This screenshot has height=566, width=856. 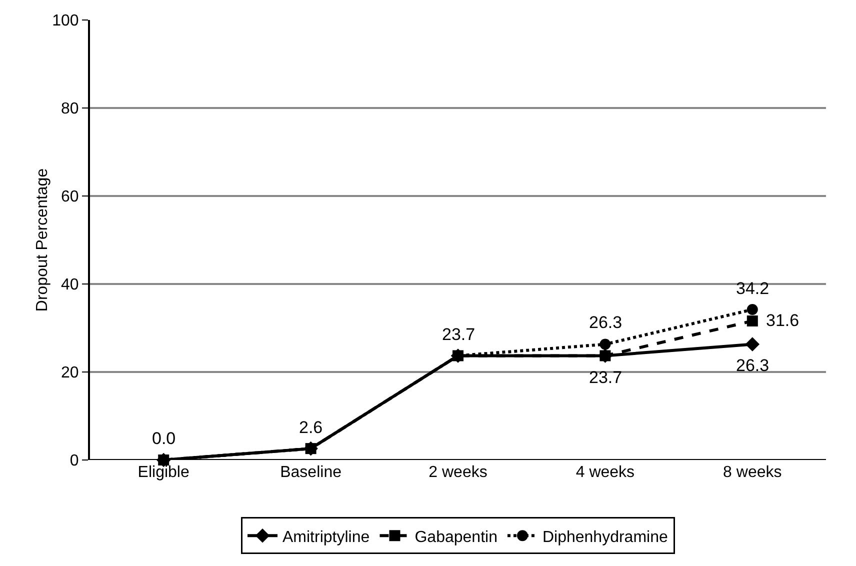 I want to click on x-tick-label: 4 weeks, so click(x=605, y=472).